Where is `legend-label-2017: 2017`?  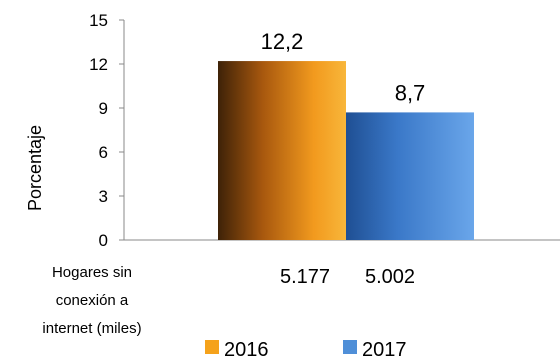
legend-label-2017: 2017 is located at coordinates (384, 348).